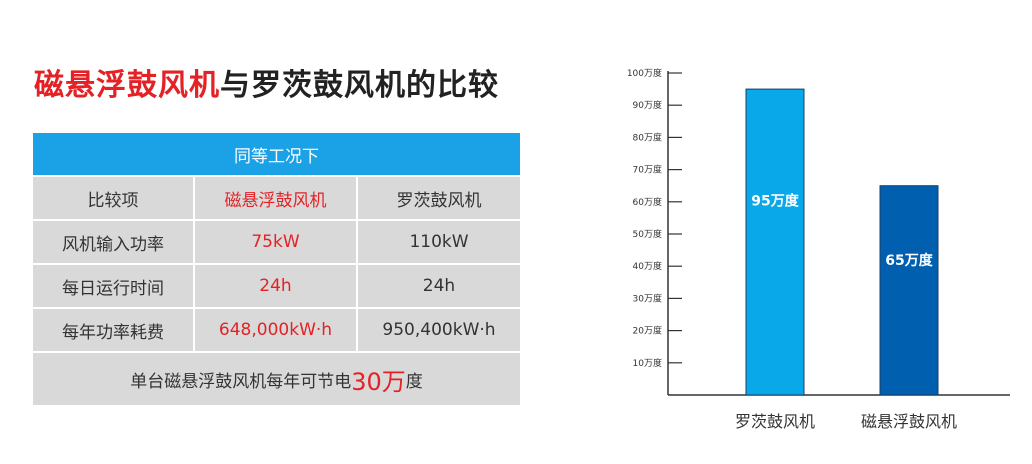 The height and width of the screenshot is (464, 1032). I want to click on title-highlight: 磁悬浮鼓风机, so click(127, 85).